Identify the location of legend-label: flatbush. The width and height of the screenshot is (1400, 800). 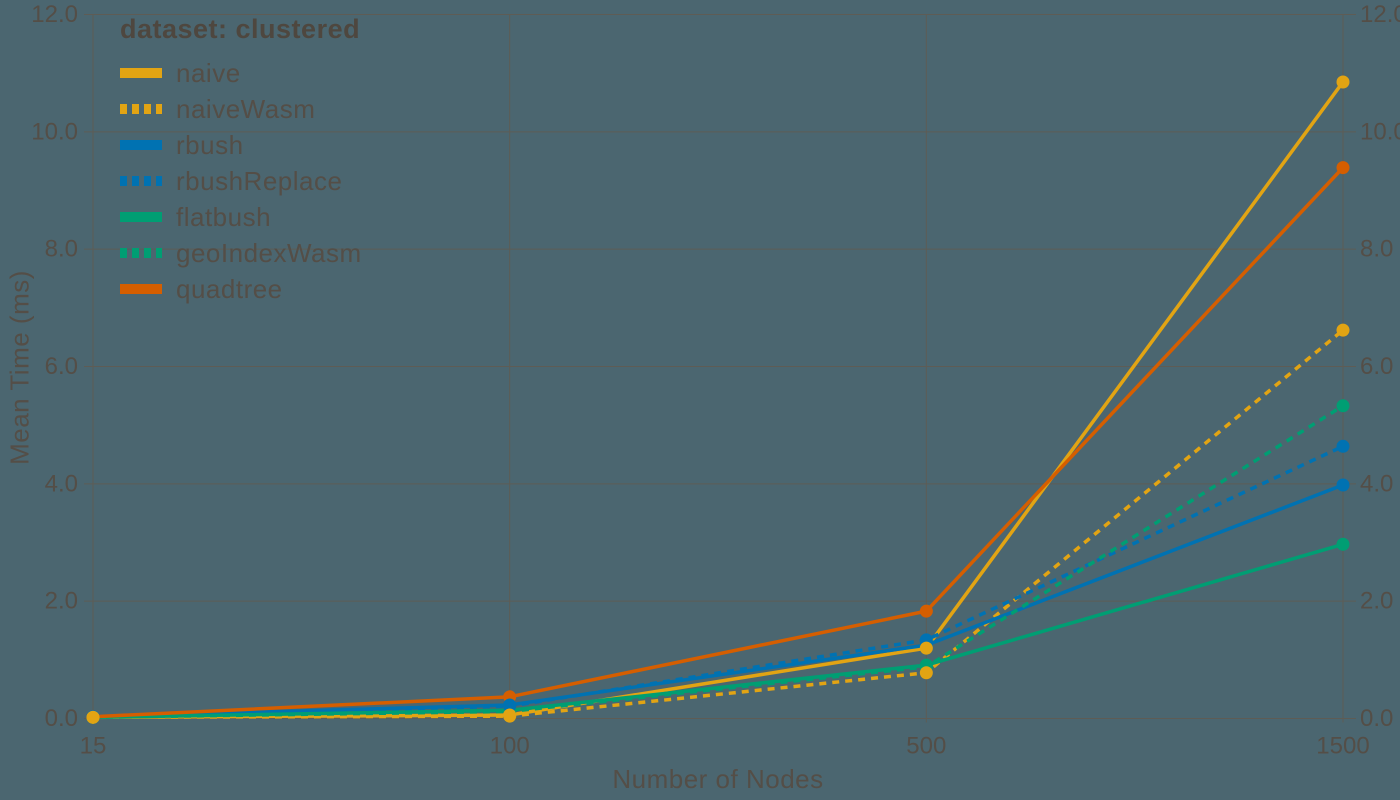
(224, 216).